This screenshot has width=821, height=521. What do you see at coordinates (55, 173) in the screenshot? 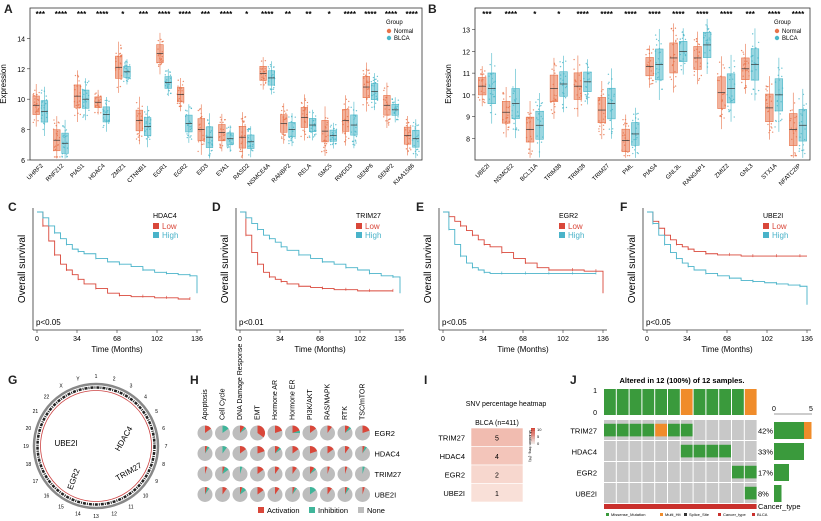
I see `category-label: RNF212` at bounding box center [55, 173].